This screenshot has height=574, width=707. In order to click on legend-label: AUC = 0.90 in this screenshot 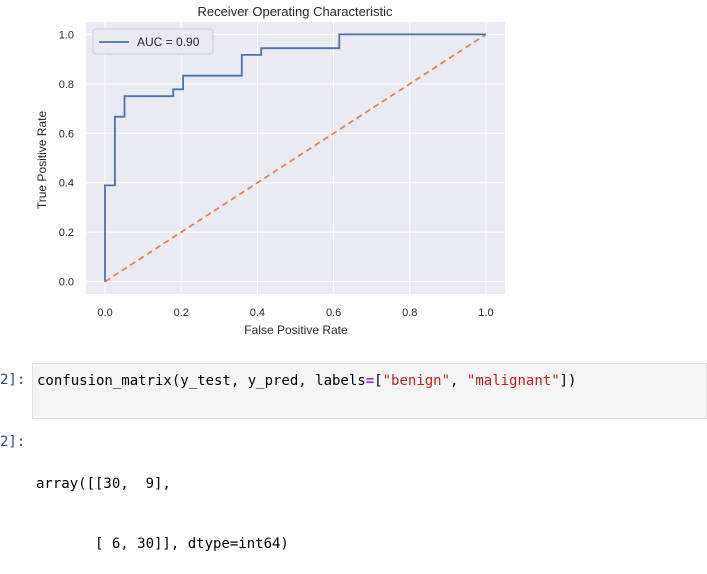, I will do `click(168, 42)`.